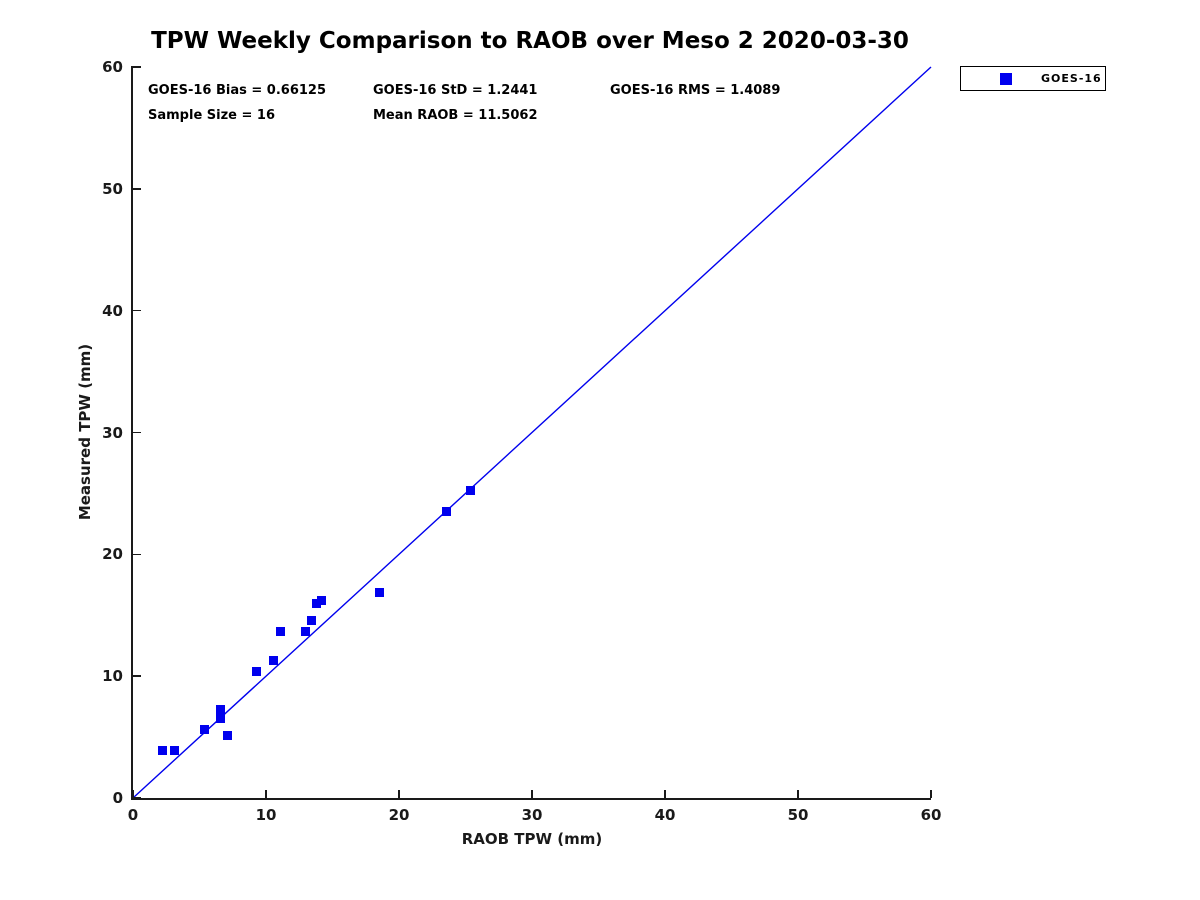  Describe the element at coordinates (112, 67) in the screenshot. I see `y-tick-label: 60` at that location.